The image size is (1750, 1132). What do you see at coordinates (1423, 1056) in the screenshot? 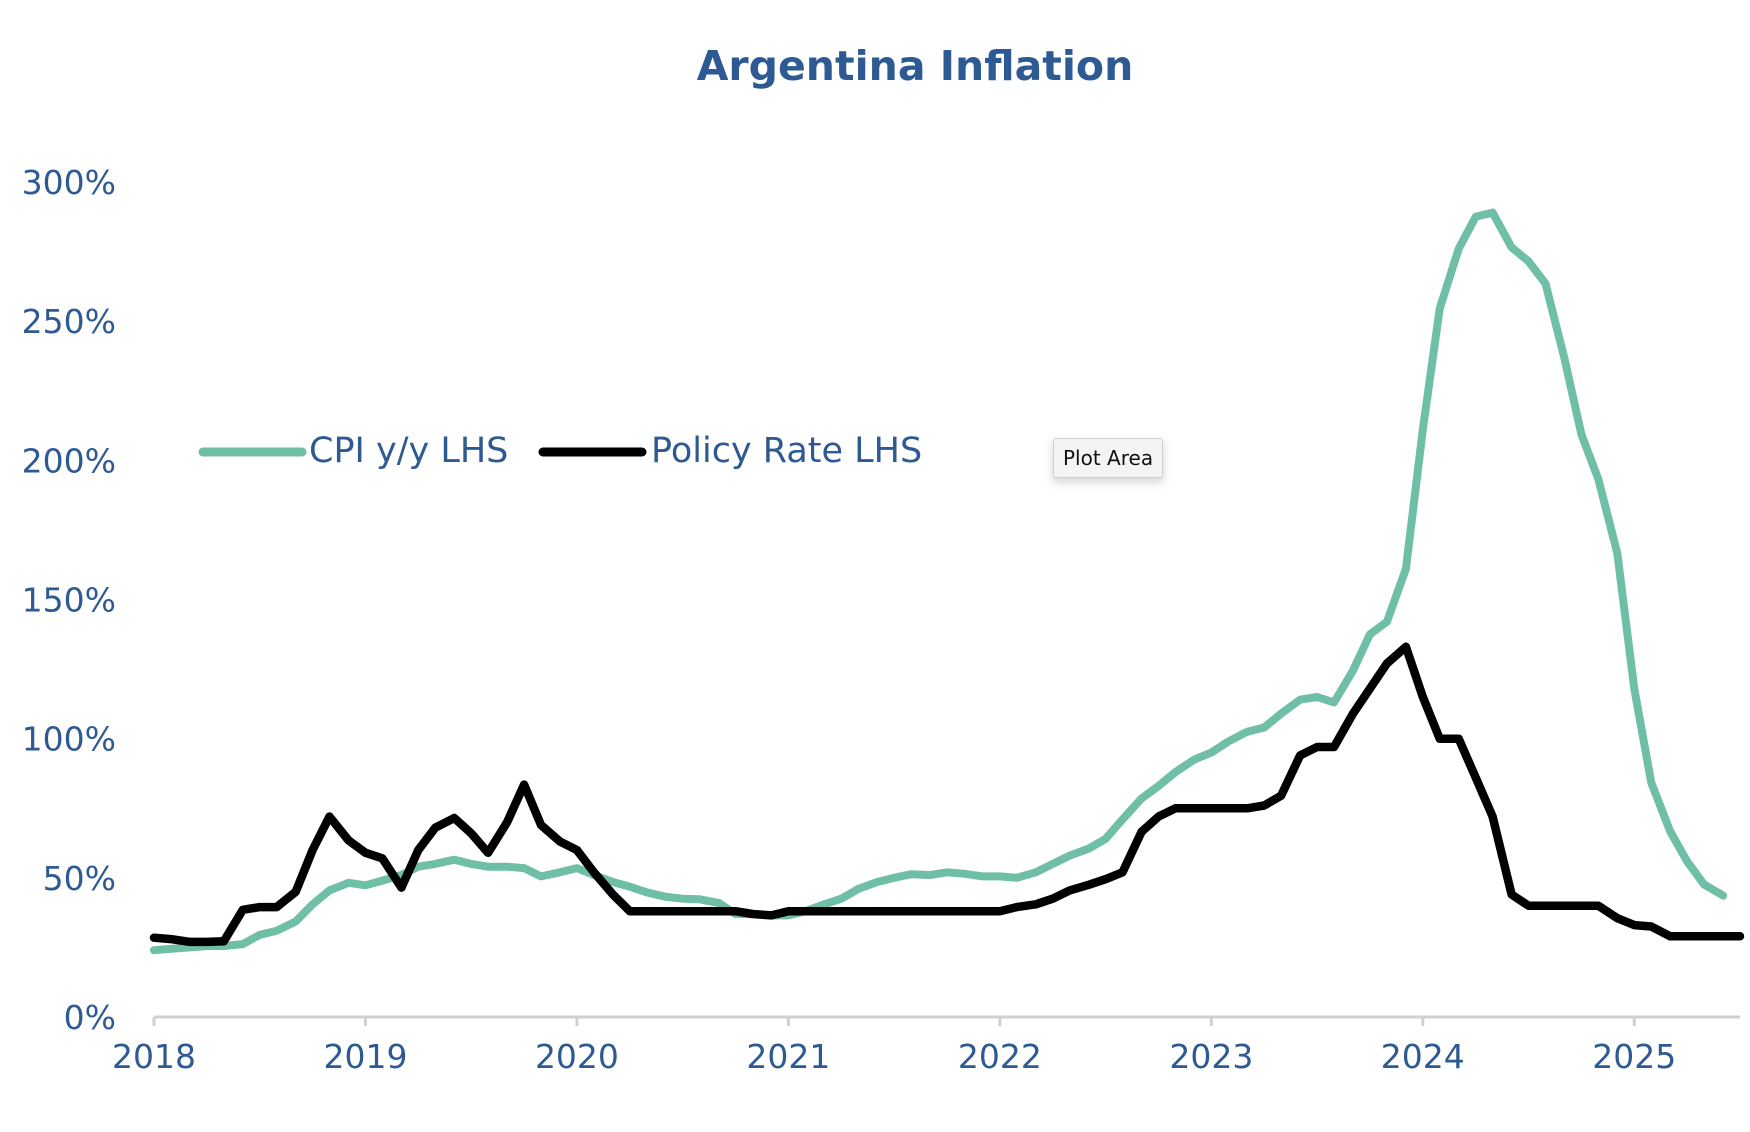
I see `x-tick-label: 2024` at bounding box center [1423, 1056].